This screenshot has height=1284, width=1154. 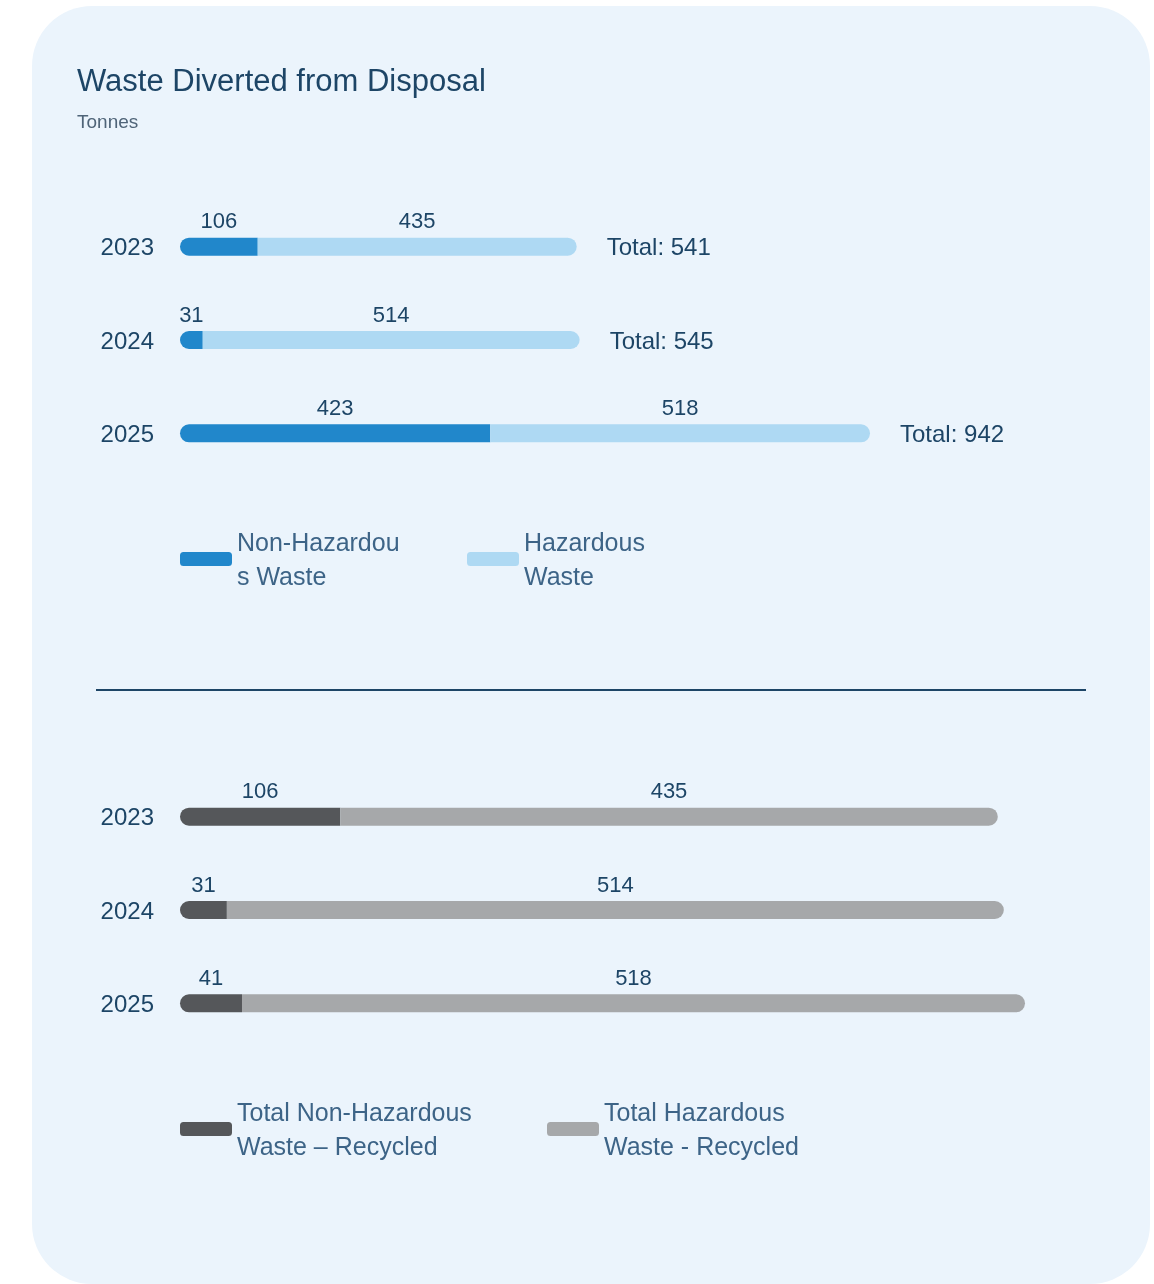 What do you see at coordinates (358, 1129) in the screenshot?
I see `legend-label: Total Non-Hazardous Waste – Recycled` at bounding box center [358, 1129].